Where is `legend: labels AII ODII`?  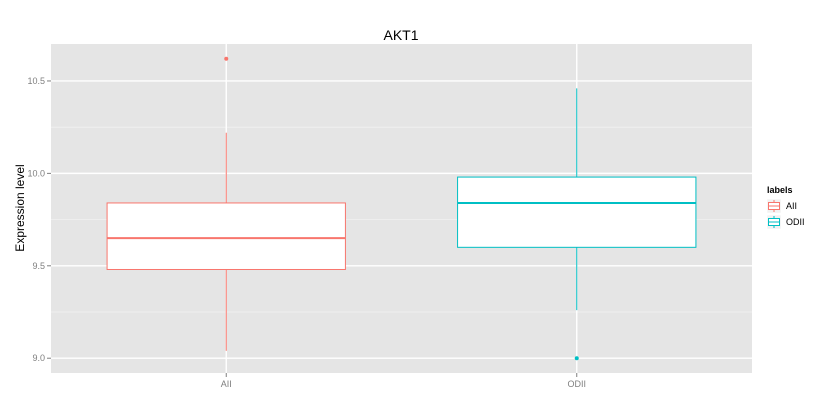
legend: labels AII ODII is located at coordinates (785, 207).